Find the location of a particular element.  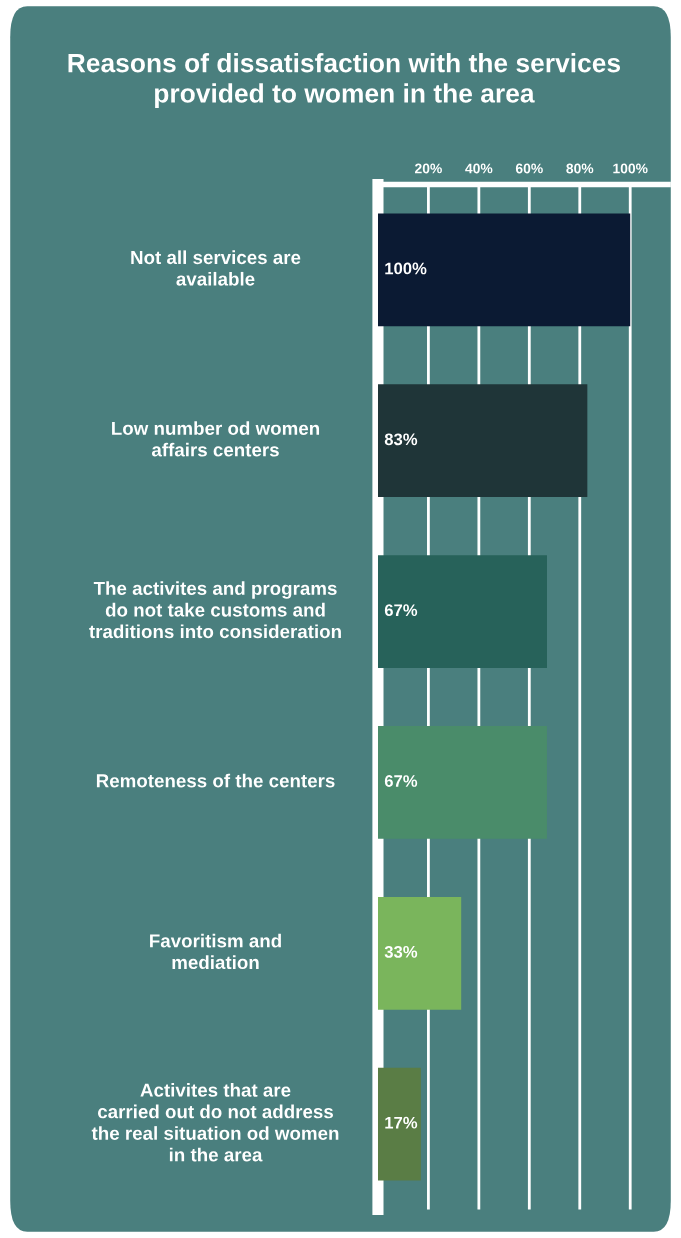

y-tick-label: The activites and programs do not take customs and traditions into consideration is located at coordinates (215, 610).